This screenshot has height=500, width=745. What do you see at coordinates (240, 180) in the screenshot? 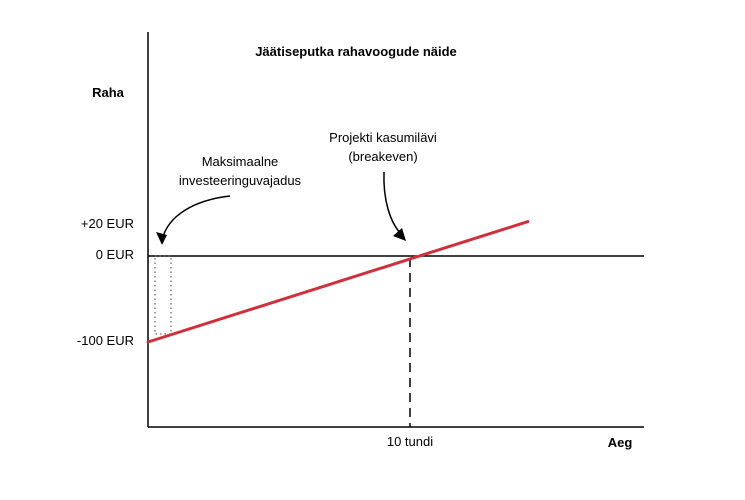
I see `max-investment-label-line2: investeeringuvajadus` at bounding box center [240, 180].